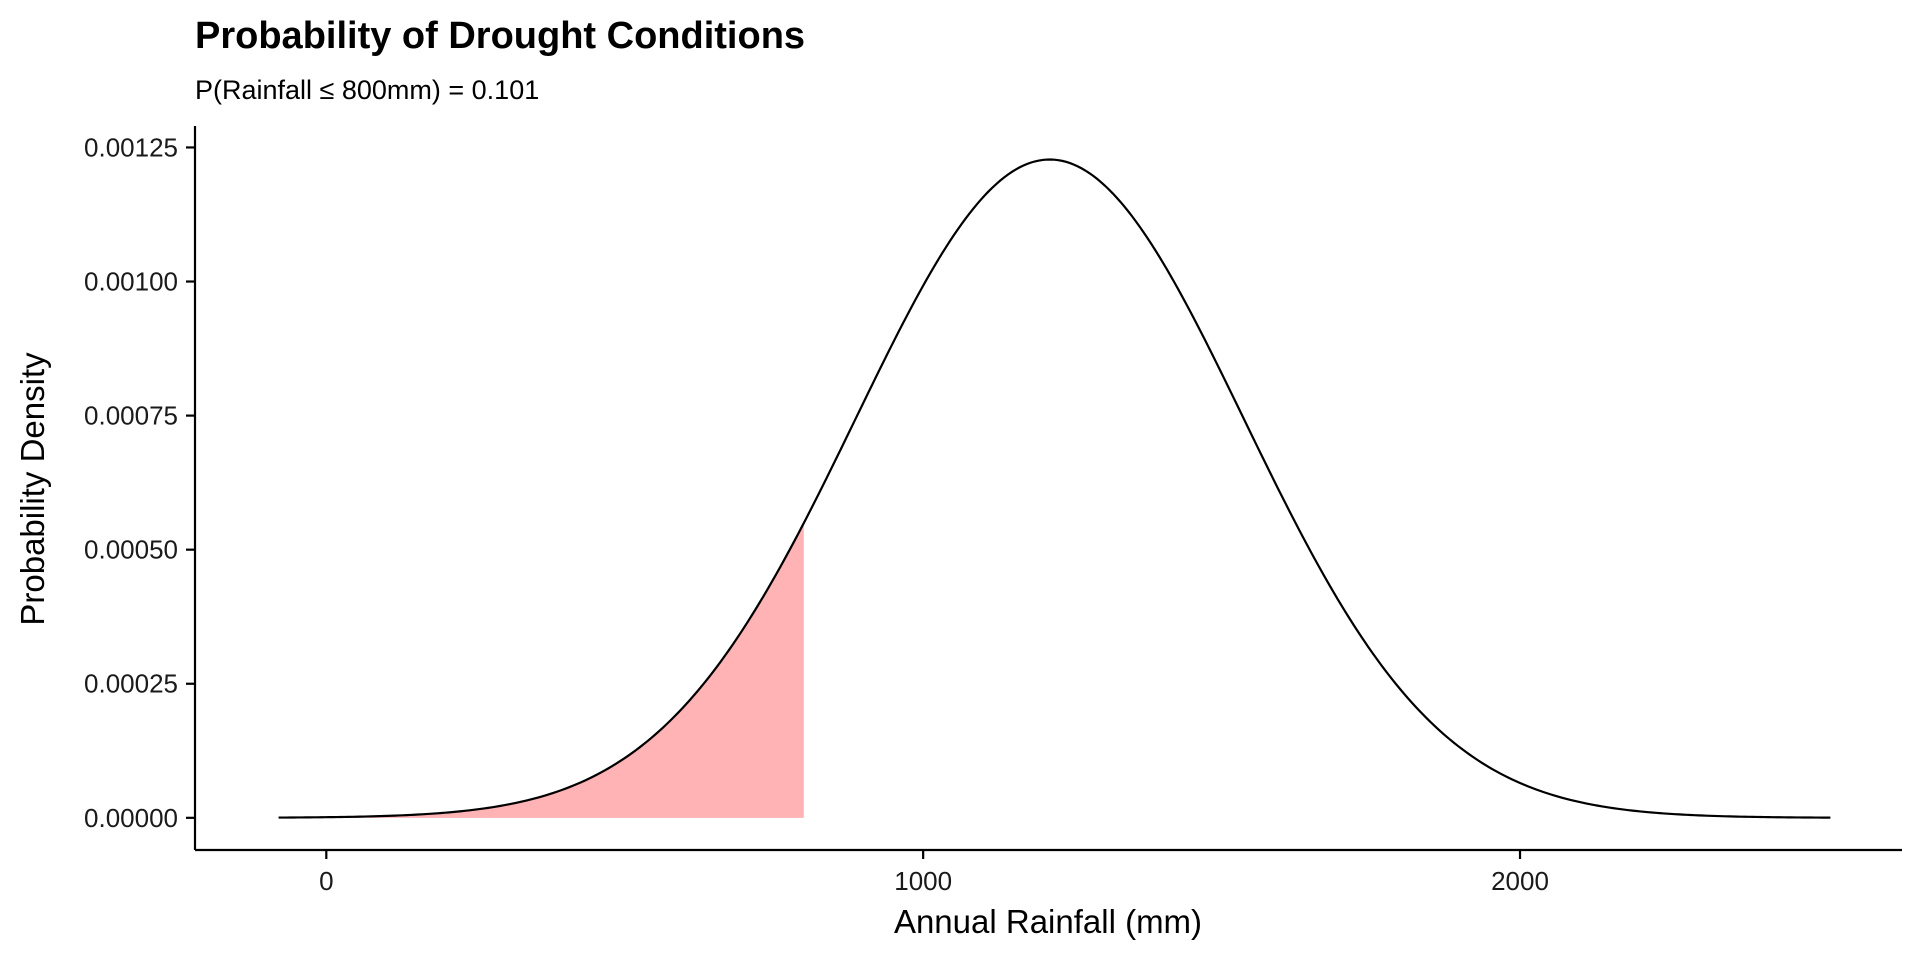 The image size is (1920, 960). Describe the element at coordinates (131, 818) in the screenshot. I see `y-tick-label: 0.00000` at that location.